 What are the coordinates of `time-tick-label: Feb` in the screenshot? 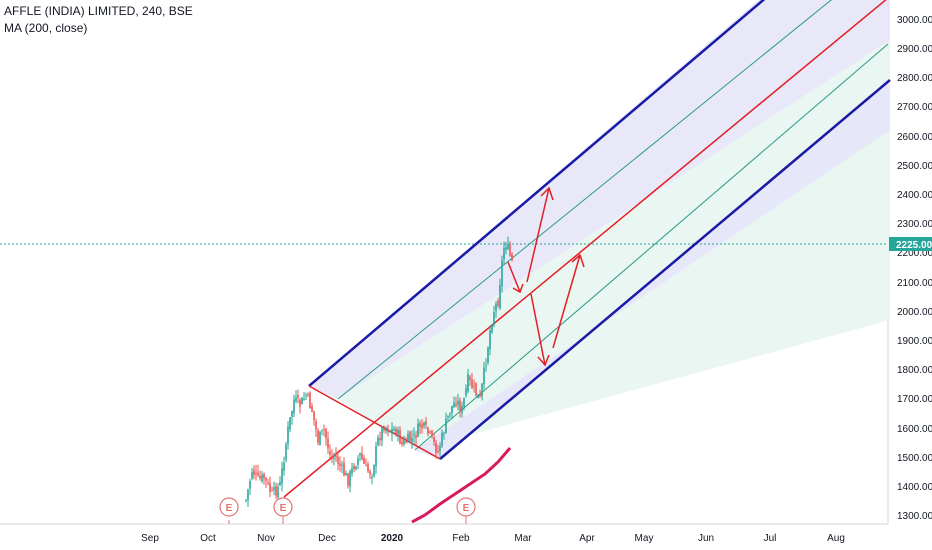 It's located at (461, 538).